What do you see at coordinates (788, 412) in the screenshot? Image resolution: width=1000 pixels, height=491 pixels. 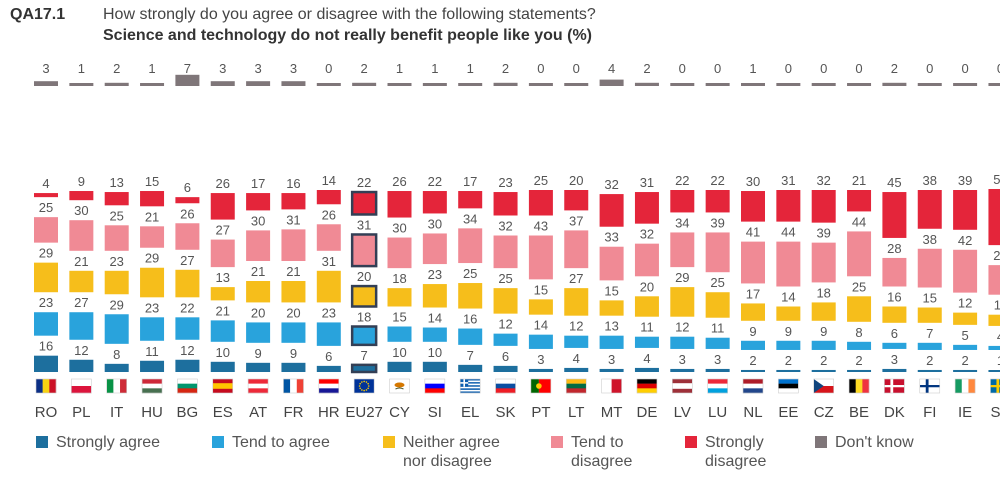 I see `category-label-ee: EE` at bounding box center [788, 412].